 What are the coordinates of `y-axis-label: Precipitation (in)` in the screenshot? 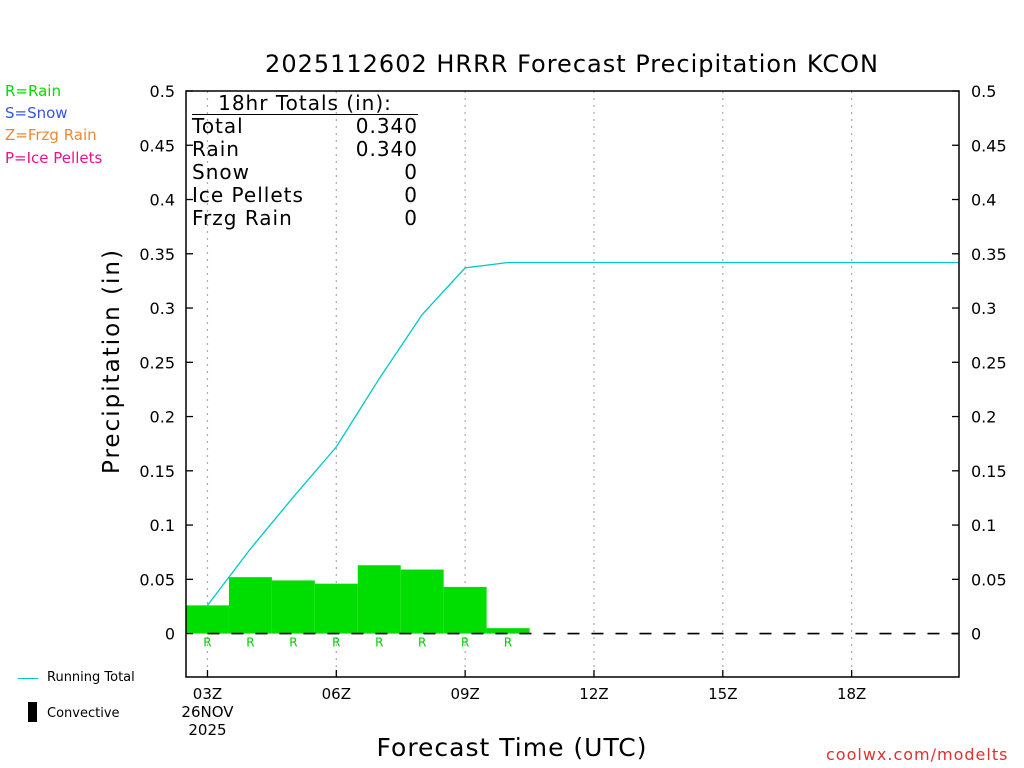 It's located at (112, 361).